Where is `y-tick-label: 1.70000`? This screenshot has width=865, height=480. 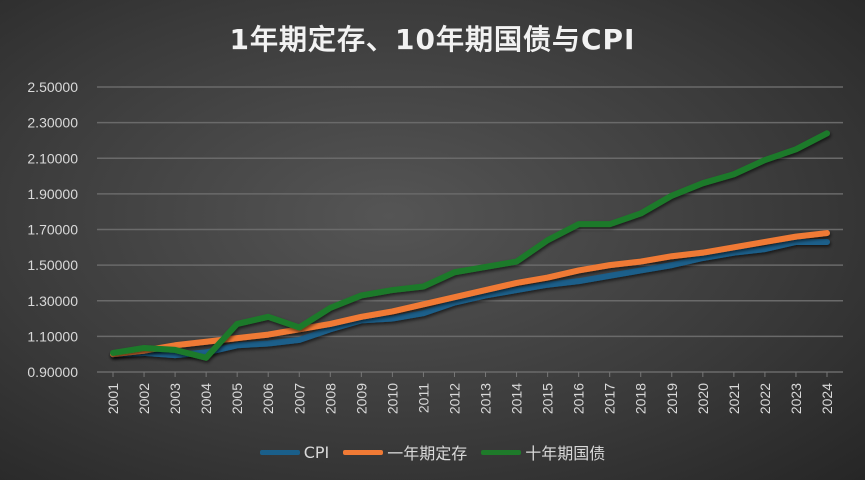
y-tick-label: 1.70000 is located at coordinates (52, 230).